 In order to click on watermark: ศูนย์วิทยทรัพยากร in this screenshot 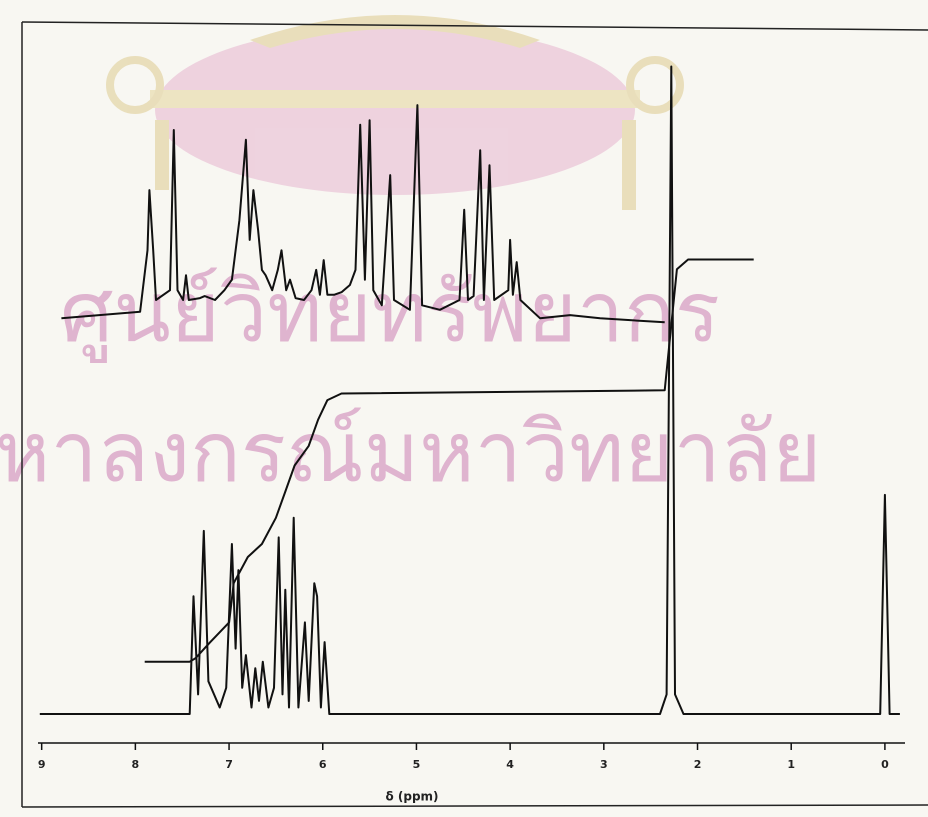, I will do `click(390, 313)`.